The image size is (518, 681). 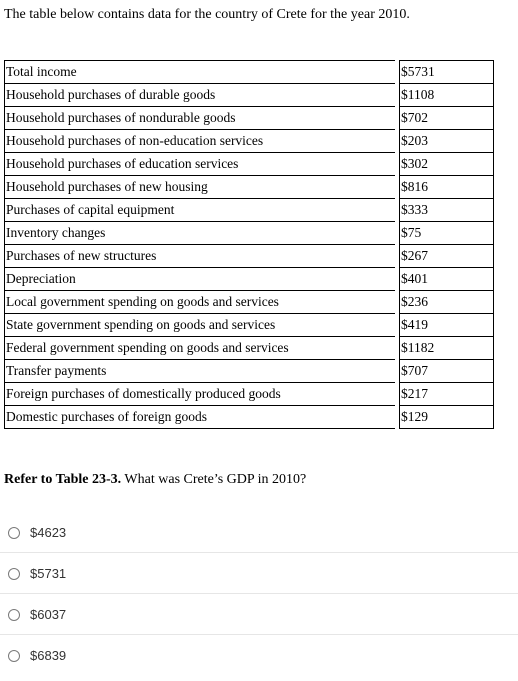 I want to click on row-value: $707, so click(x=446, y=371).